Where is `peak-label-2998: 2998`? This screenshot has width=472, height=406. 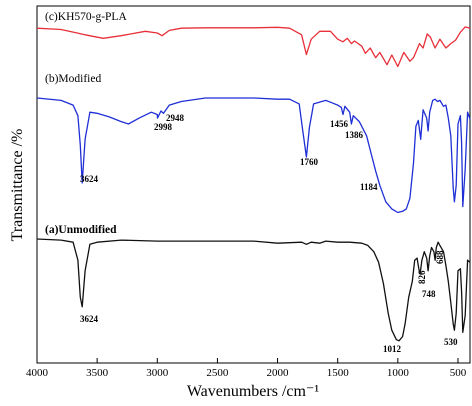 peak-label-2998: 2998 is located at coordinates (163, 127).